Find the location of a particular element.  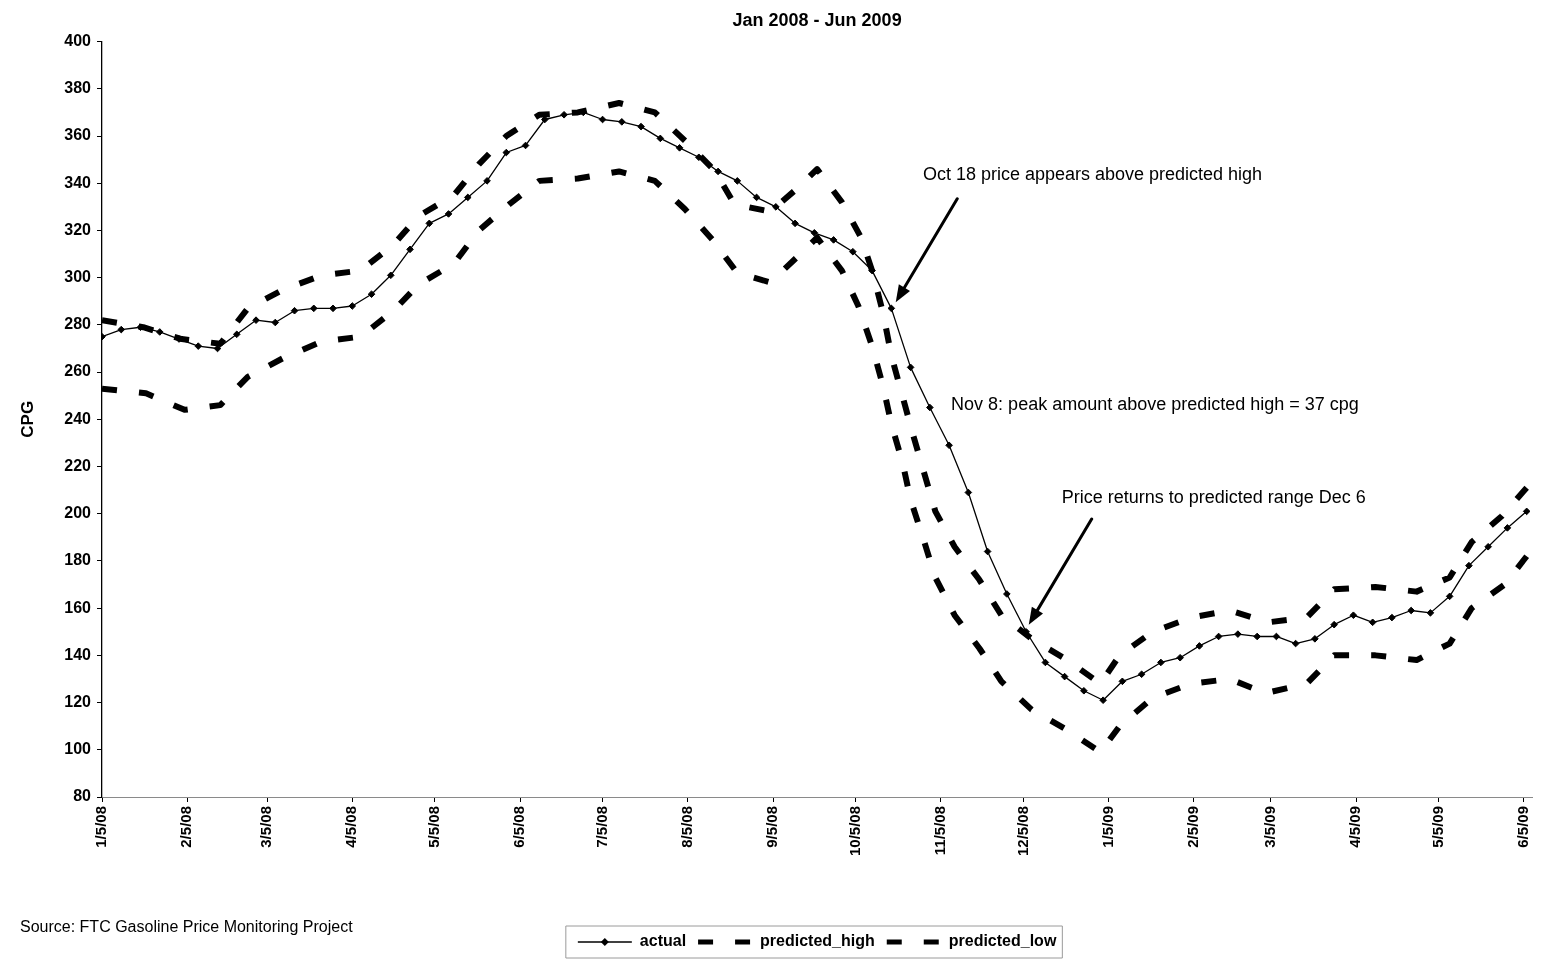

x-tick-label: 5/5/08 is located at coordinates (433, 827).